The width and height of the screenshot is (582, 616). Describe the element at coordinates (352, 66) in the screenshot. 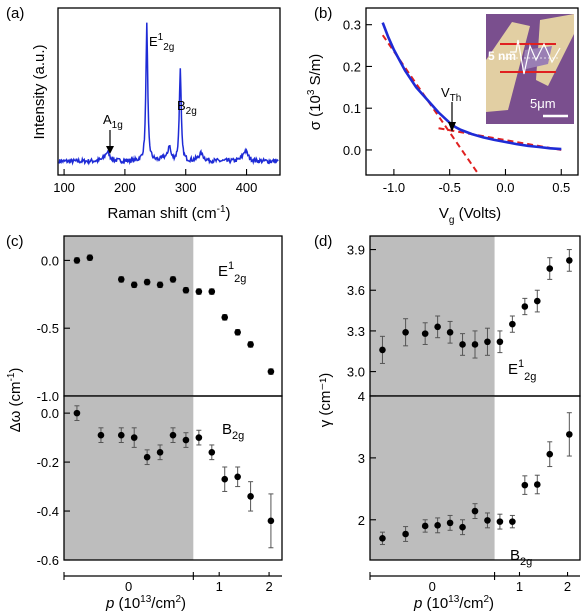

I see `b-ytick-label: 0.2` at that location.